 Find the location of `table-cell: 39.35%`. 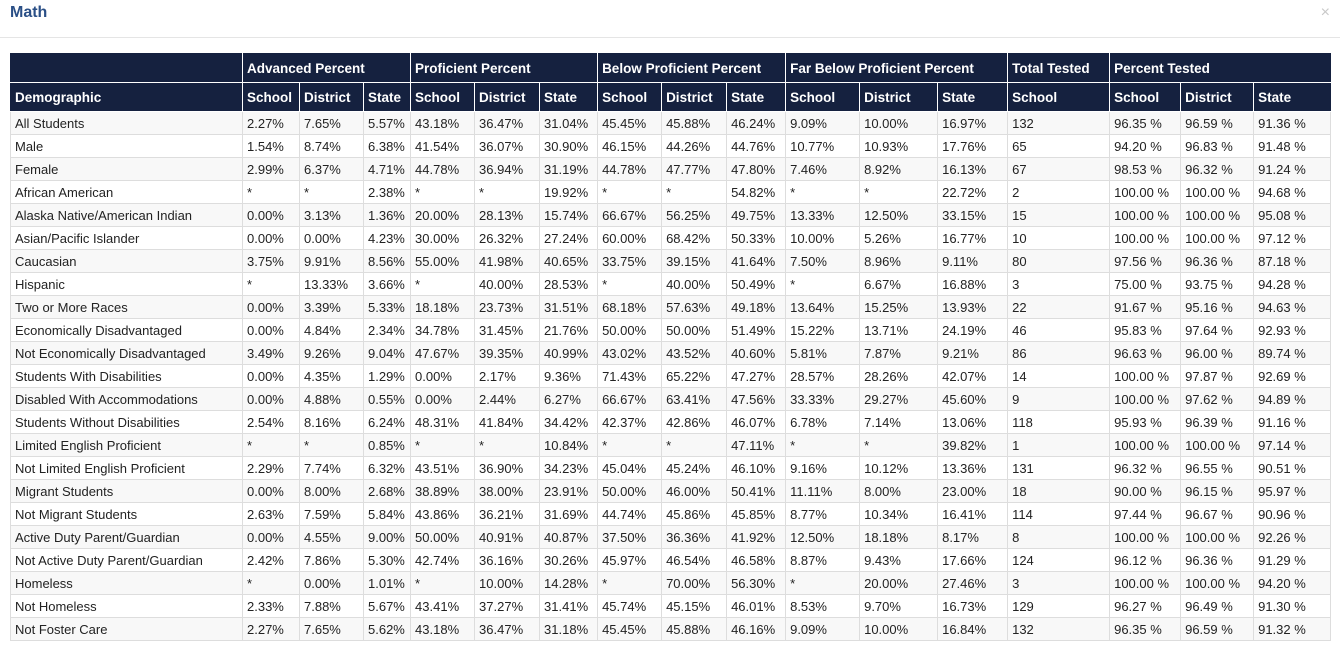

table-cell: 39.35% is located at coordinates (507, 353).